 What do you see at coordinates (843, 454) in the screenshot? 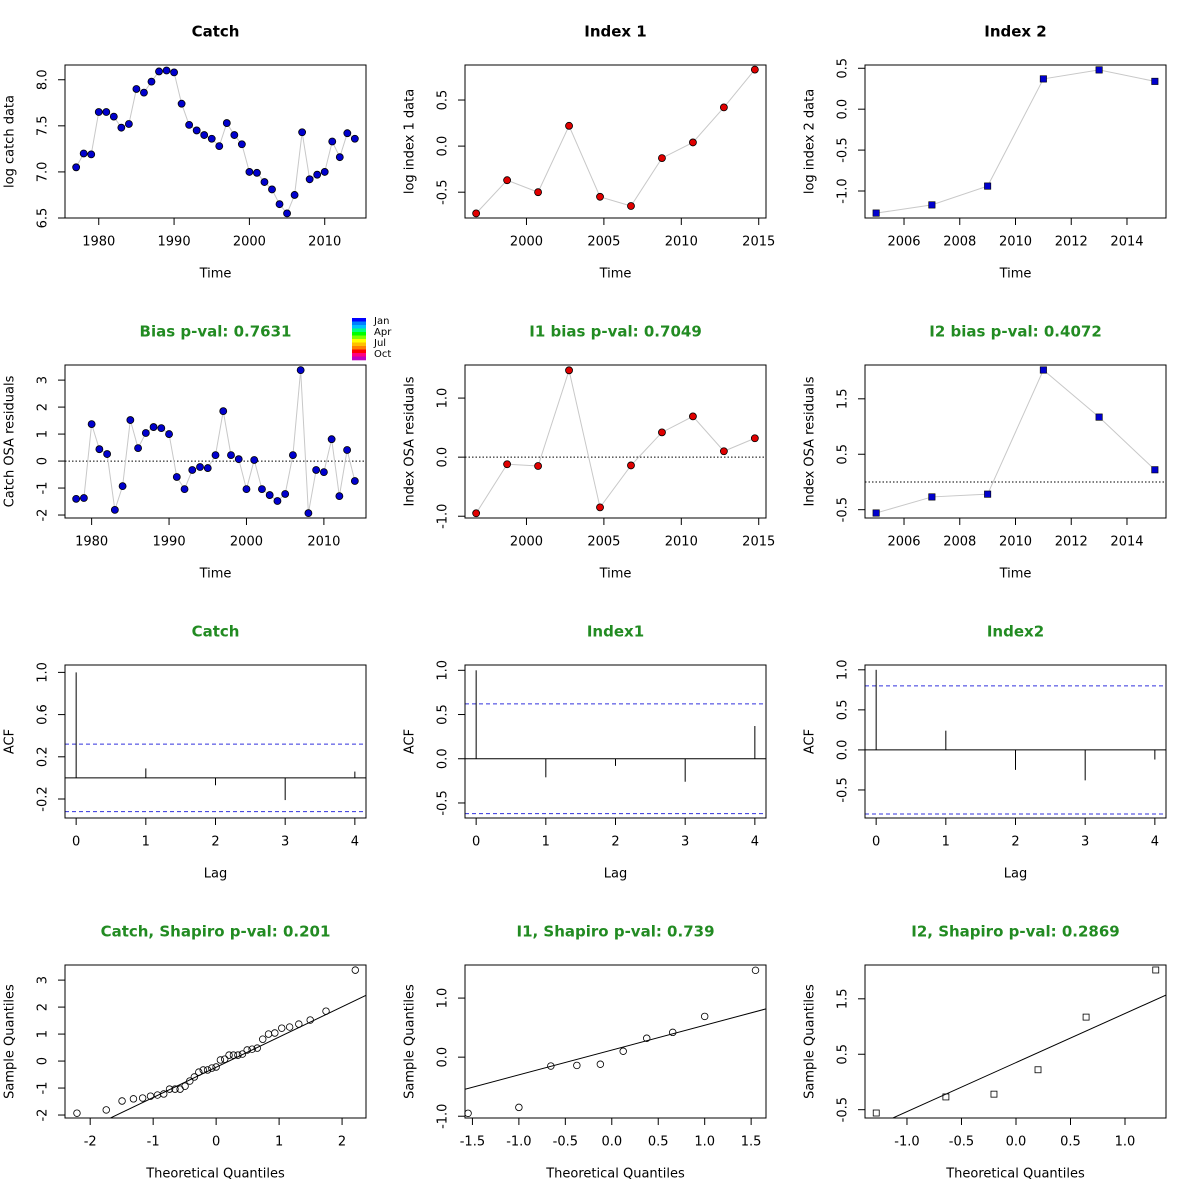
I see `y-tick-label: 0.5` at bounding box center [843, 454].